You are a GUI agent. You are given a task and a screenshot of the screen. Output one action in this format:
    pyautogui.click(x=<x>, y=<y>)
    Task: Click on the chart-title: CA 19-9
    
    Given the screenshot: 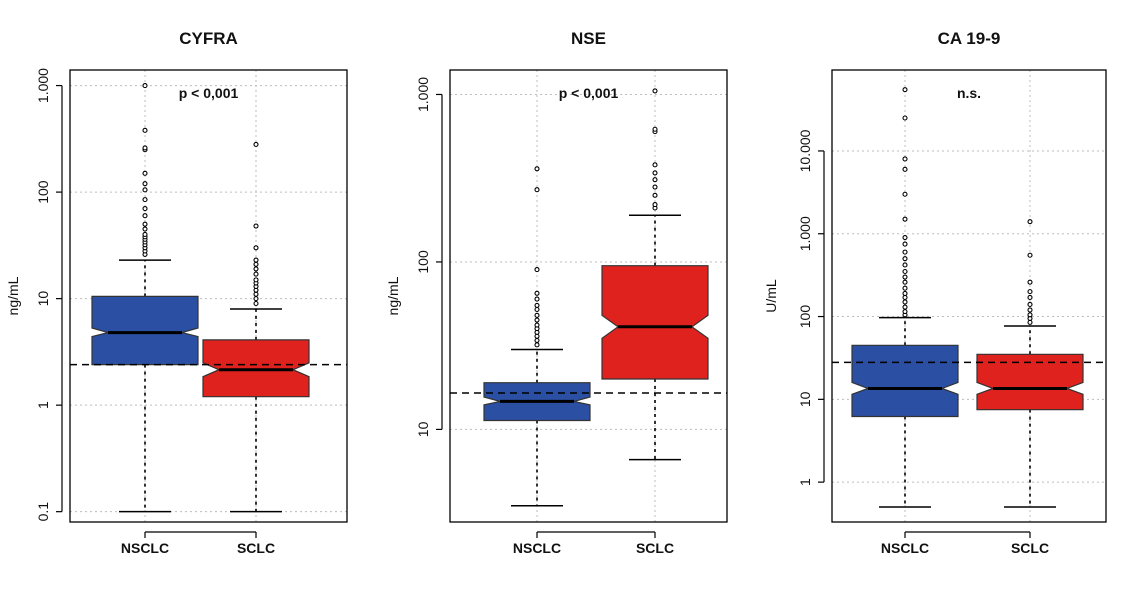 What is the action you would take?
    pyautogui.click(x=969, y=38)
    